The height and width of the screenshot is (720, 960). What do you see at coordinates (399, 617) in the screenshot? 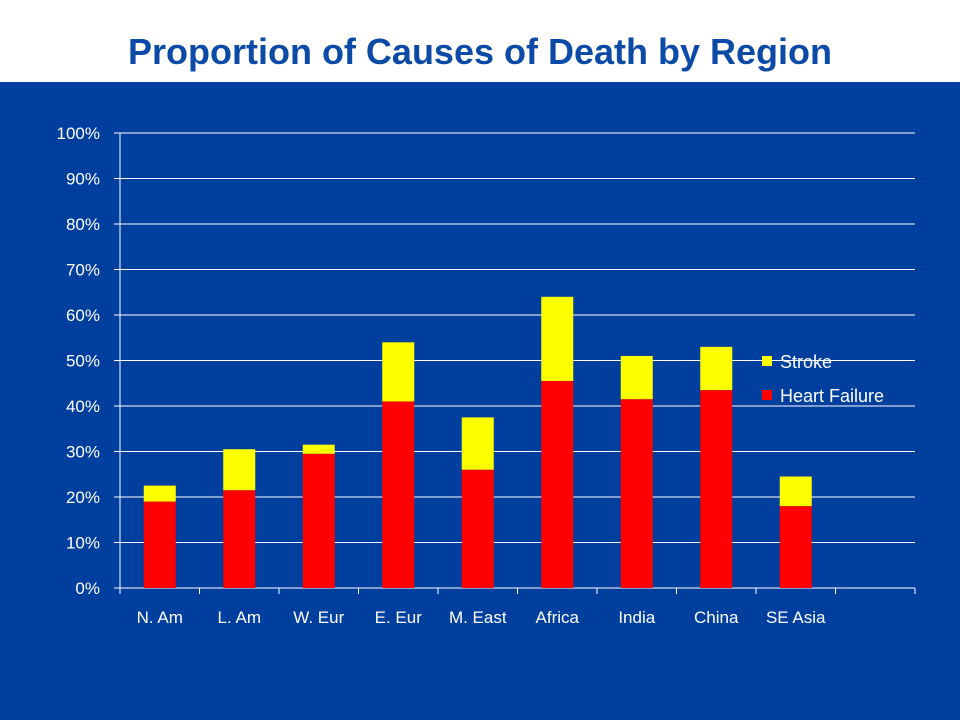
I see `x-tick-label: E. Eur` at bounding box center [399, 617].